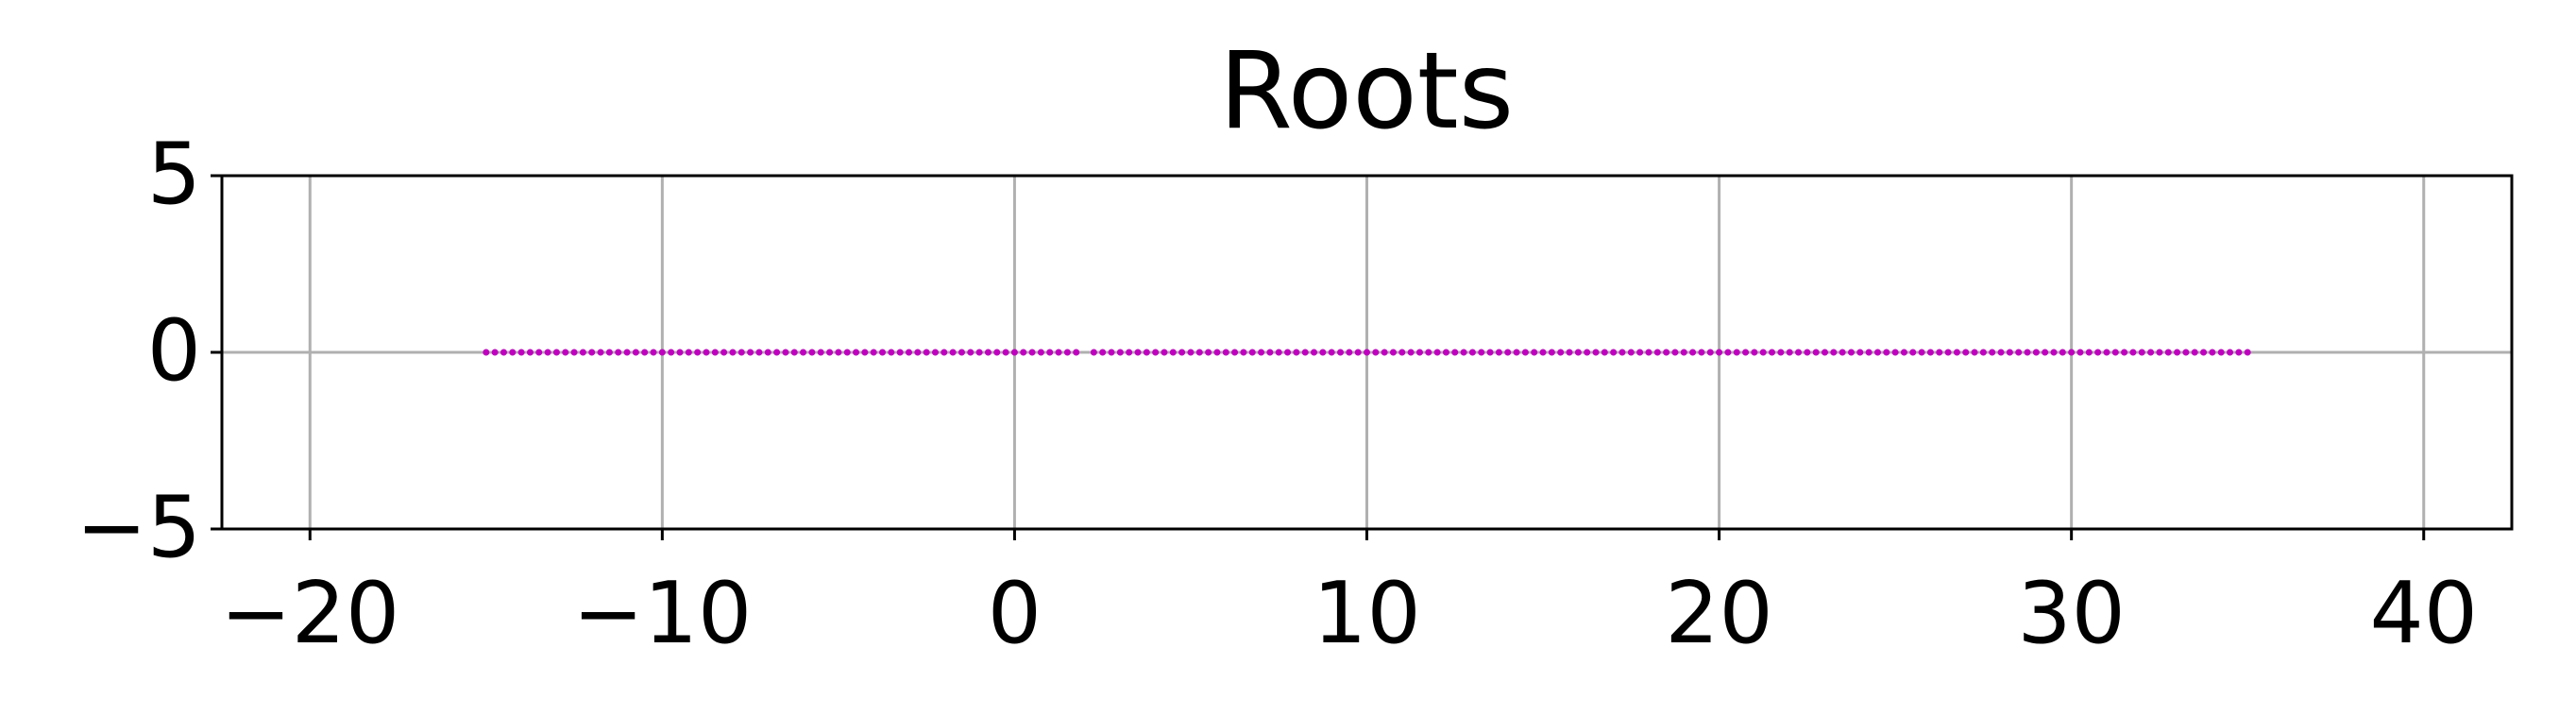 Image resolution: width=2576 pixels, height=716 pixels. Describe the element at coordinates (138, 527) in the screenshot. I see `y-tick-label: −5` at that location.